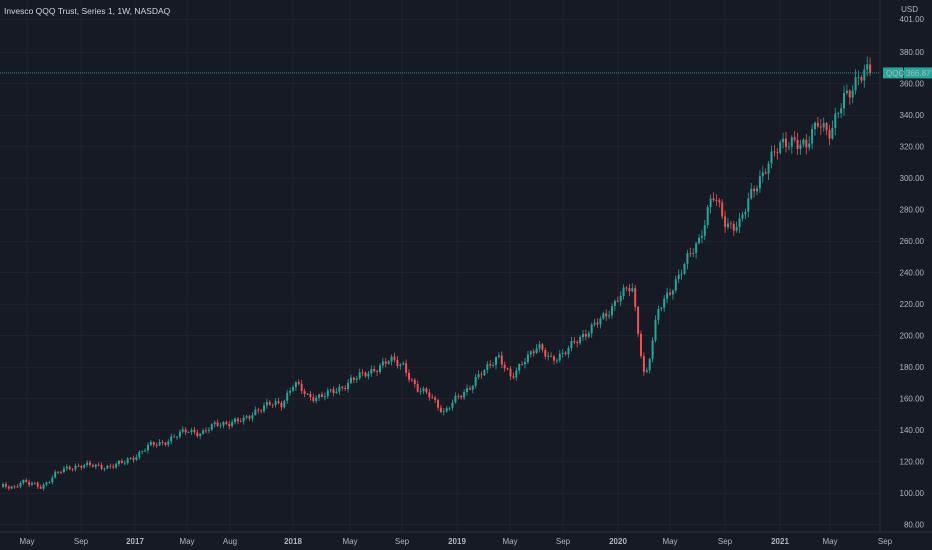 This screenshot has width=932, height=550. What do you see at coordinates (912, 147) in the screenshot?
I see `y-tick-label: 320.00` at bounding box center [912, 147].